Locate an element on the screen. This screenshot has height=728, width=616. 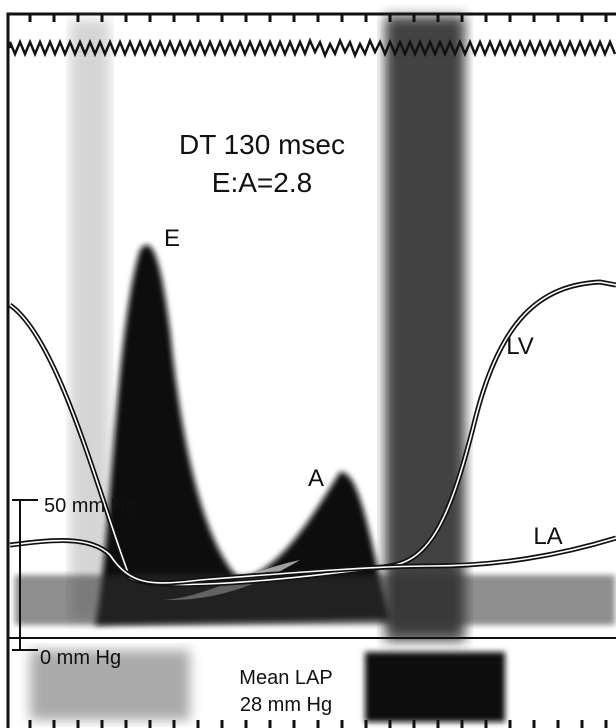
dt-label: DT 130 msec is located at coordinates (262, 144).